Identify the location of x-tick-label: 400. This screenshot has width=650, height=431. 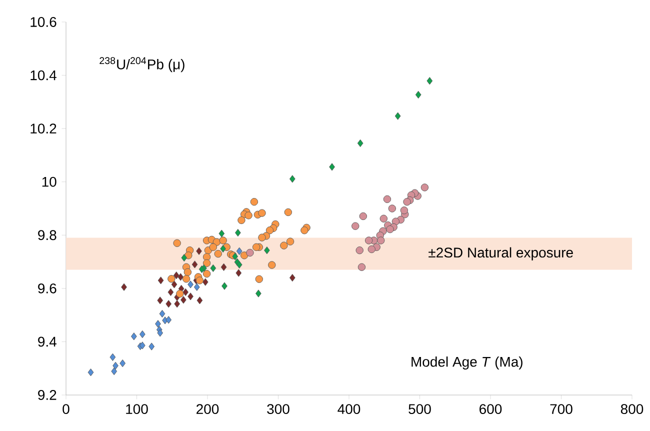
(349, 409).